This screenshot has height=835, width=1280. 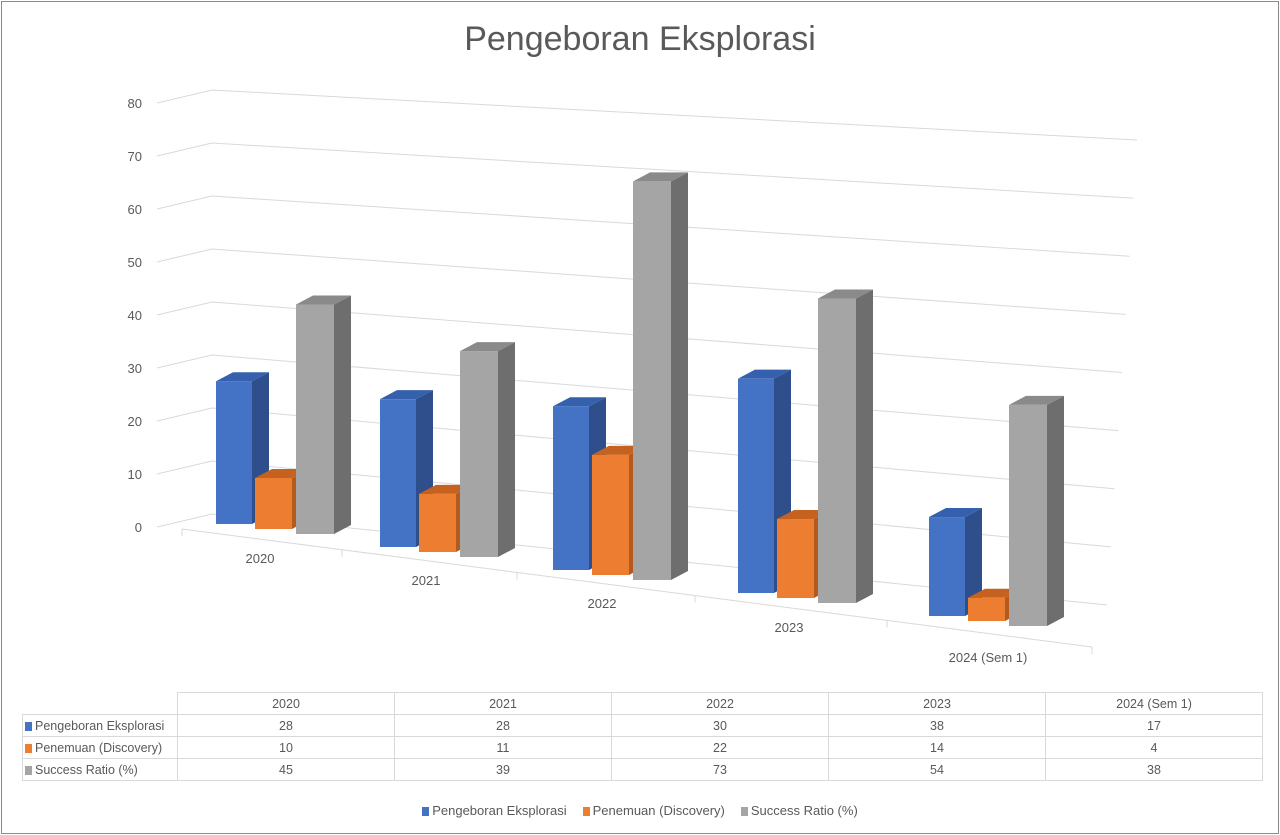 I want to click on row-label: Pengeboran Eksplorasi, so click(x=100, y=725).